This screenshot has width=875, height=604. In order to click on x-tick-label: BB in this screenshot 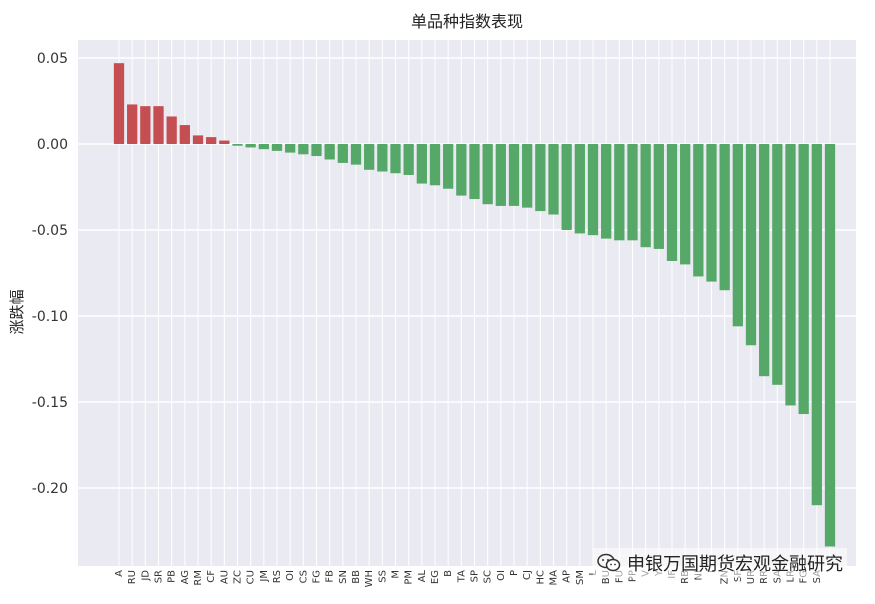, I will do `click(356, 577)`.